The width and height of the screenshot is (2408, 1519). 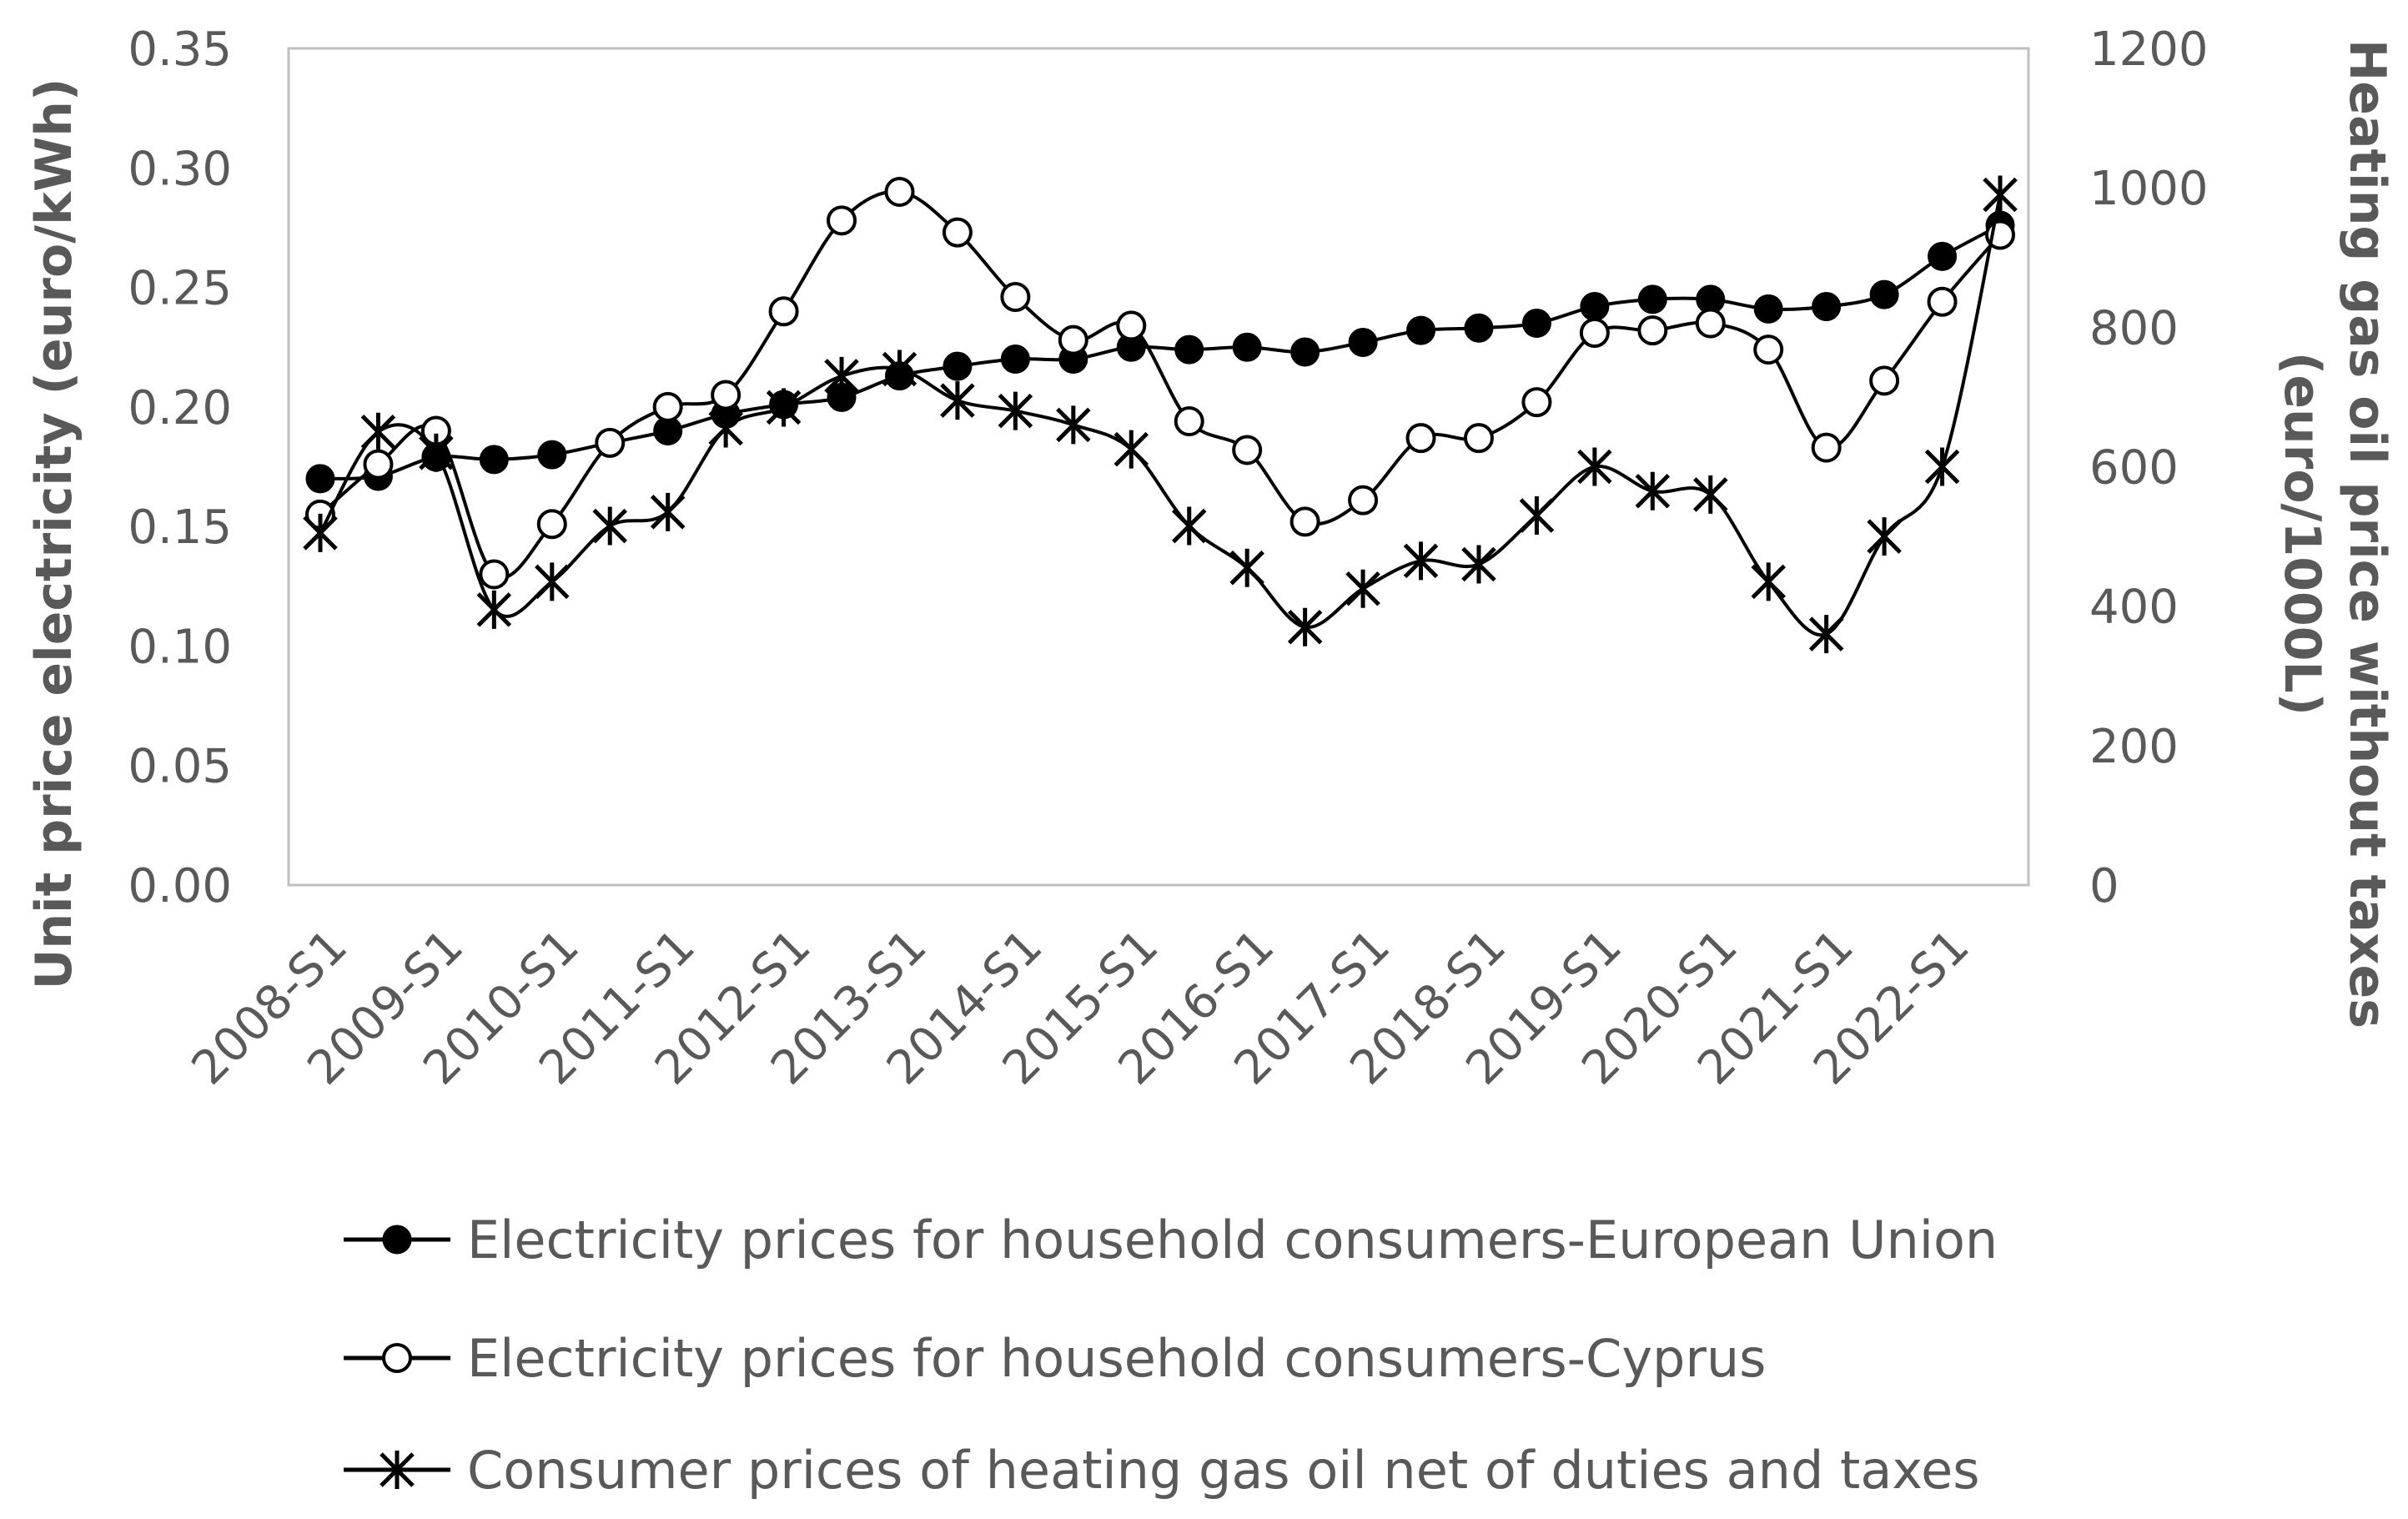 What do you see at coordinates (180, 468) in the screenshot?
I see `left-y-axis: 0.00 0.05 0.10 0.15 0.20 0.25 0.30 0.35` at bounding box center [180, 468].